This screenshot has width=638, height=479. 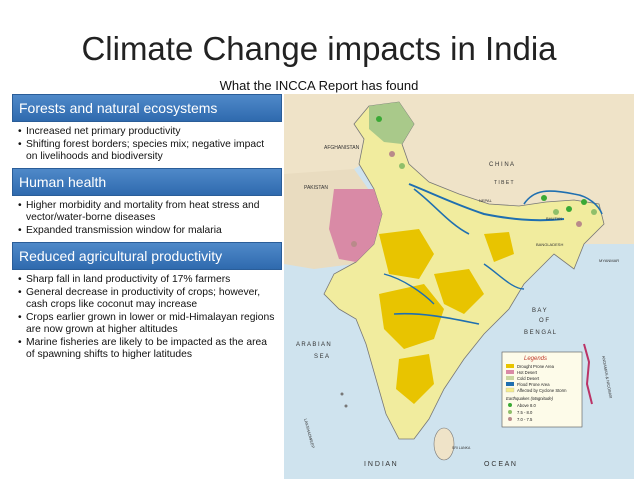 I want to click on map-label: A R A B I A N, so click(x=313, y=345).